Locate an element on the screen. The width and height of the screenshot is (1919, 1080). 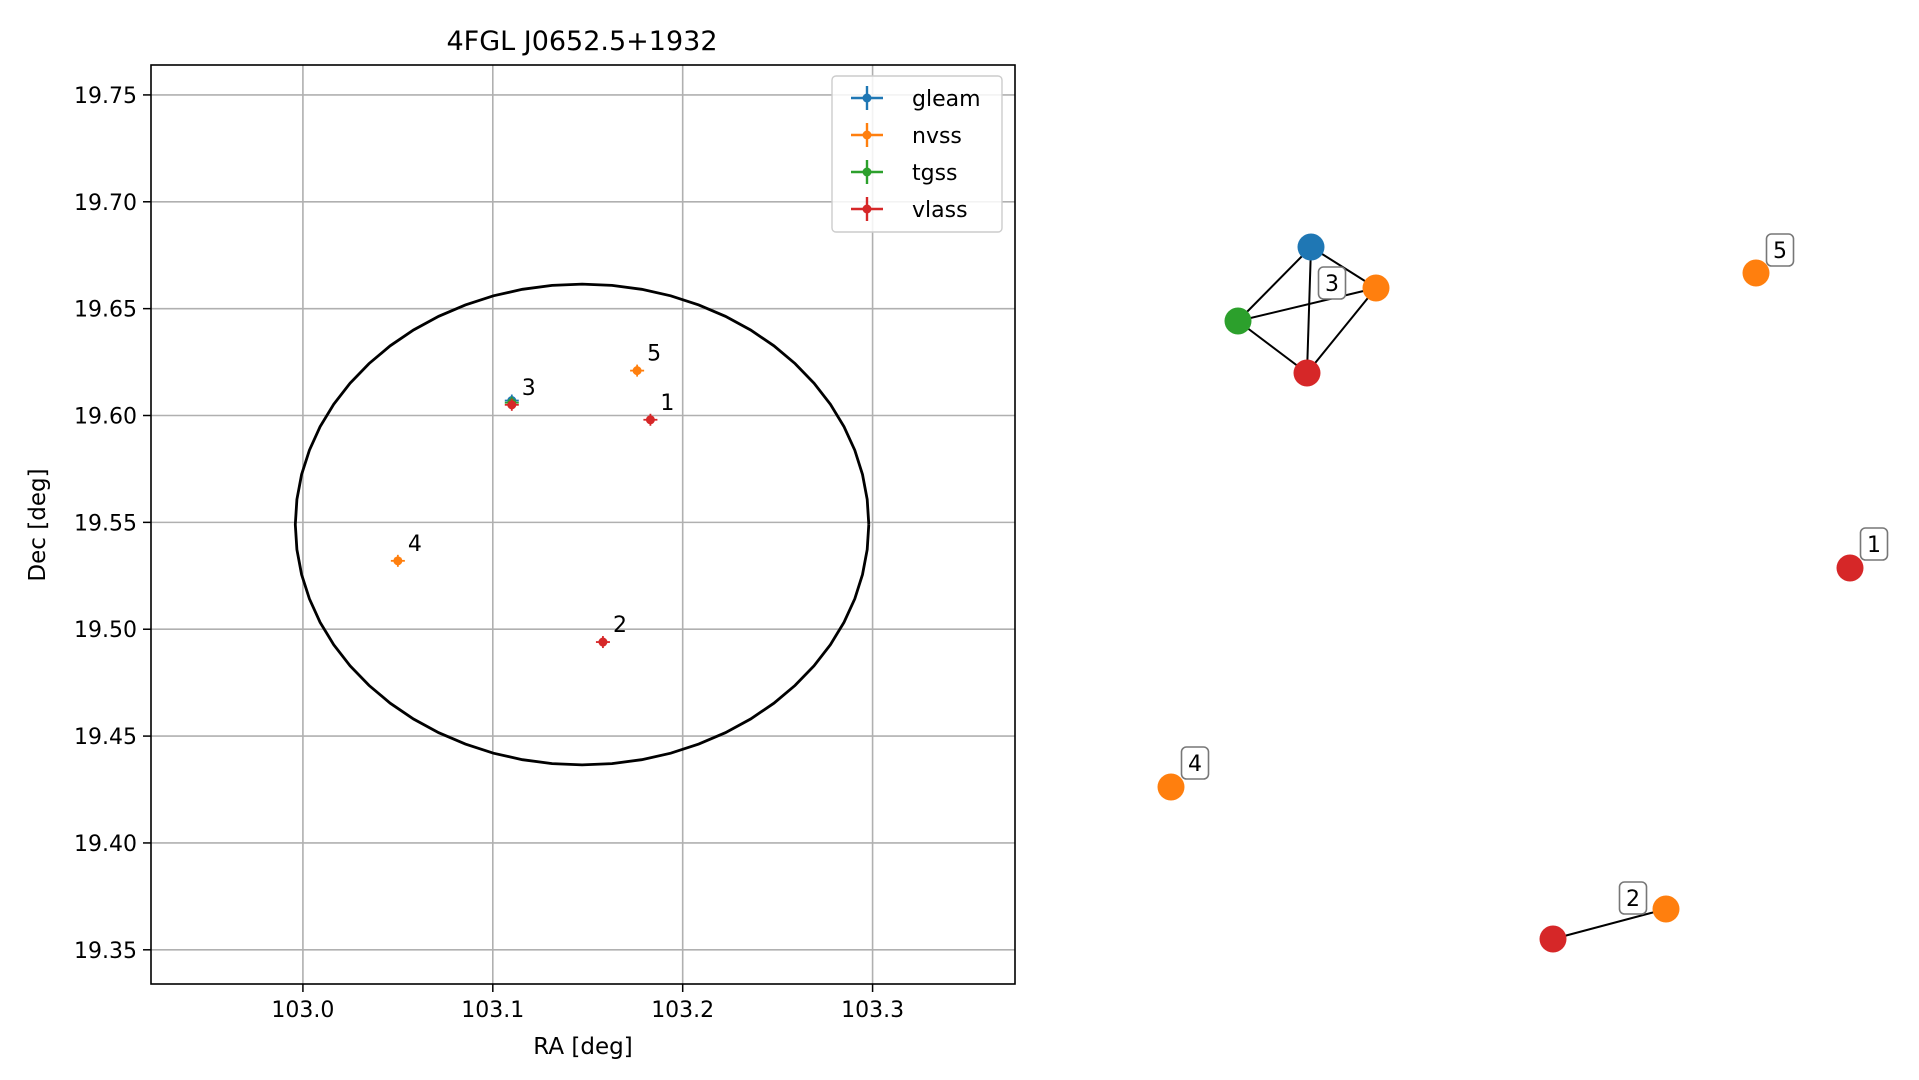
x-tick-label: 103.1 is located at coordinates (492, 1010).